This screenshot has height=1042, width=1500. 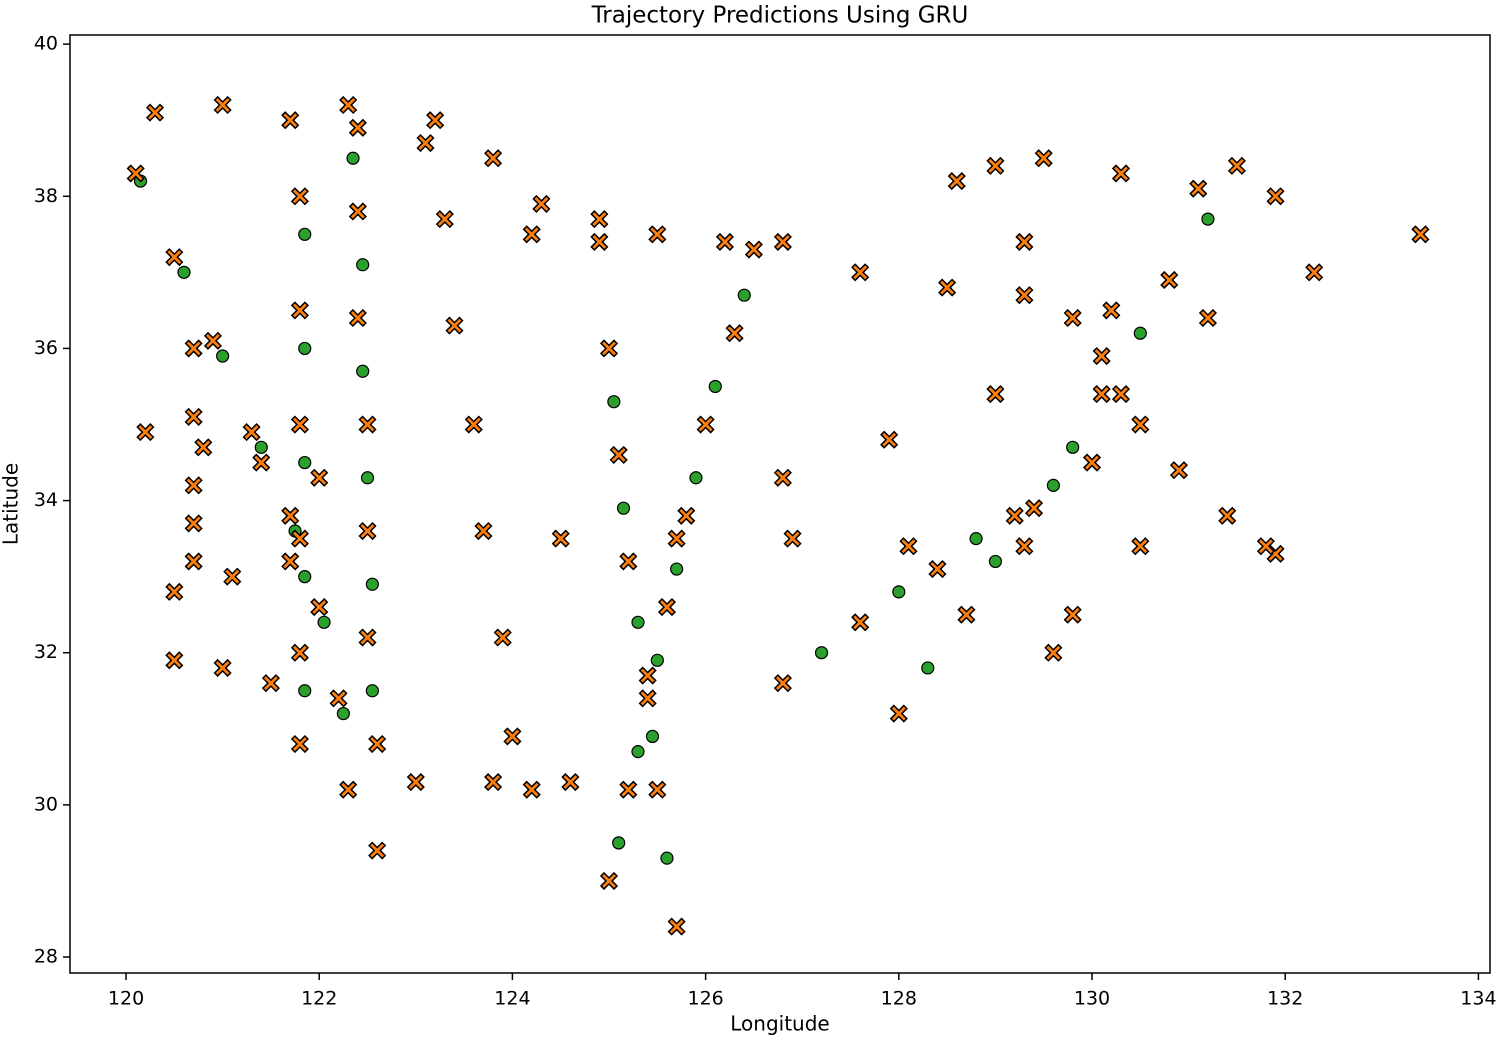 I want to click on x-tick-label: 124, so click(x=512, y=999).